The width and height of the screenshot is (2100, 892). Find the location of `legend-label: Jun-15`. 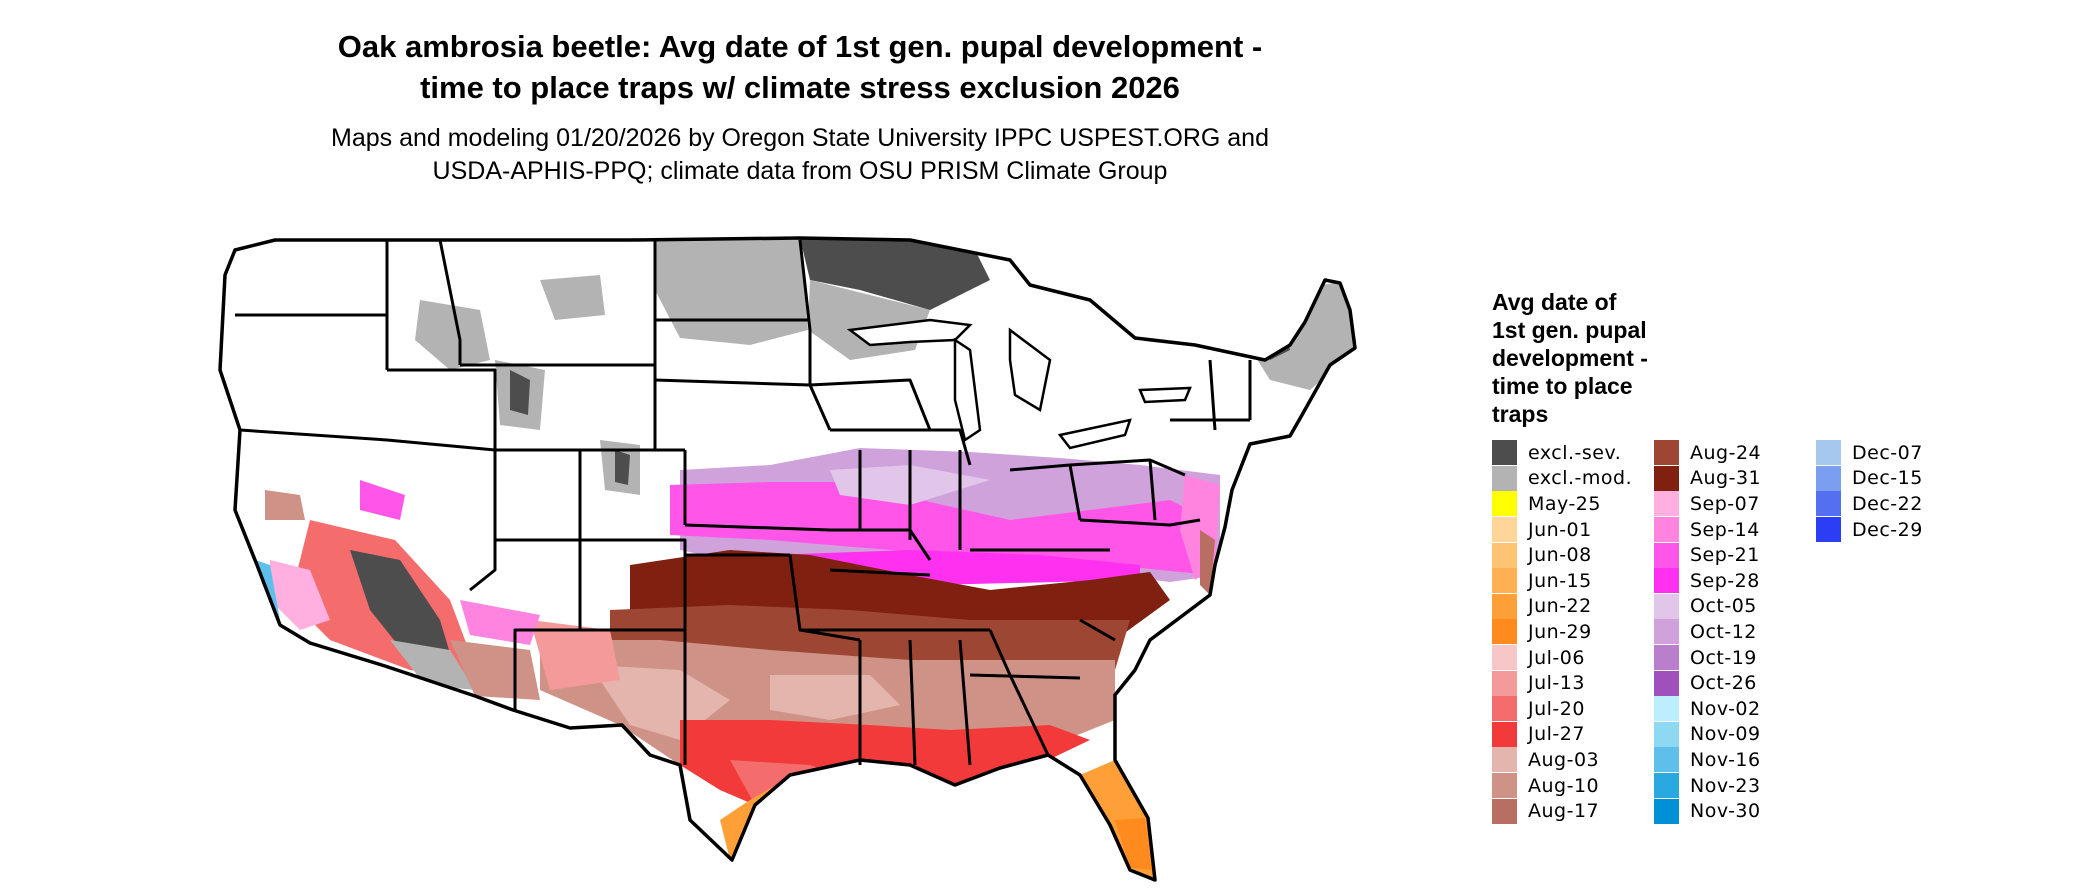

legend-label: Jun-15 is located at coordinates (1560, 580).